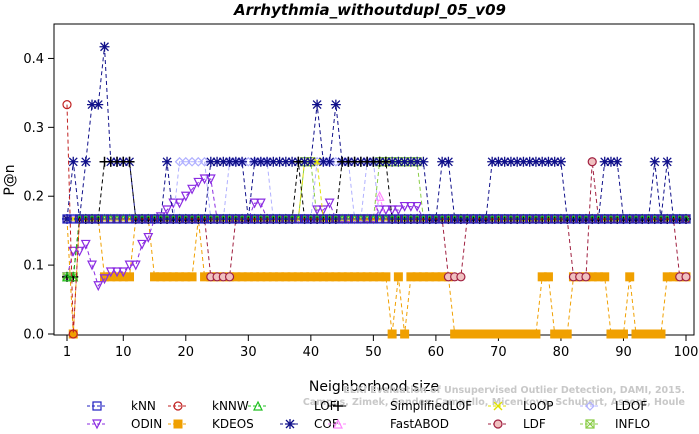  Describe the element at coordinates (388, 424) in the screenshot. I see `legend-item-fastabod: FastABOD` at that location.